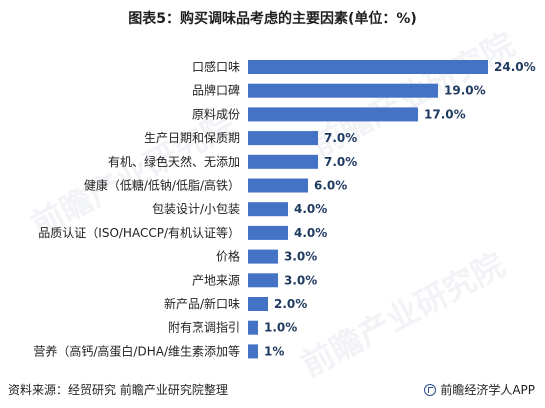 The height and width of the screenshot is (408, 545). What do you see at coordinates (174, 161) in the screenshot?
I see `category-label: 有机、绿色天然、无添加` at bounding box center [174, 161].